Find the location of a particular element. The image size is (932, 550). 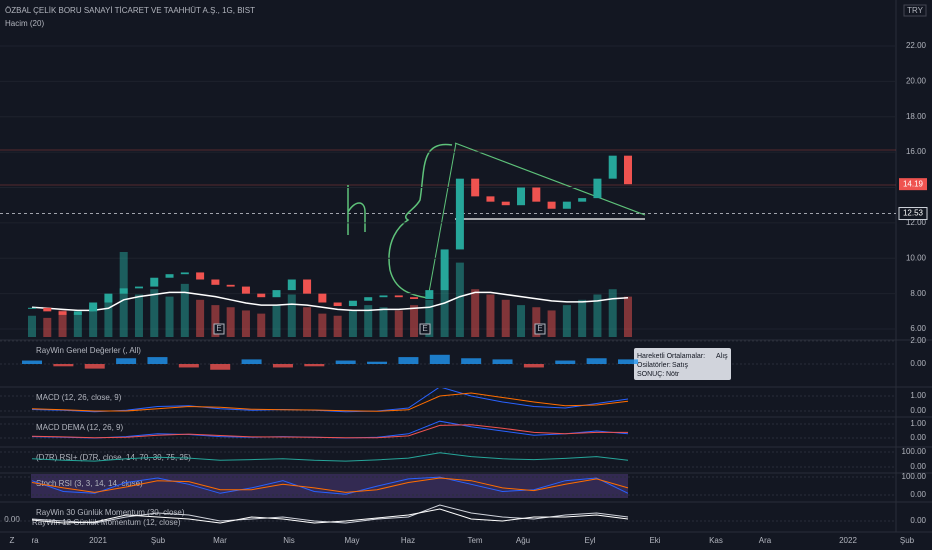

tooltip-value: Alış is located at coordinates (722, 356).